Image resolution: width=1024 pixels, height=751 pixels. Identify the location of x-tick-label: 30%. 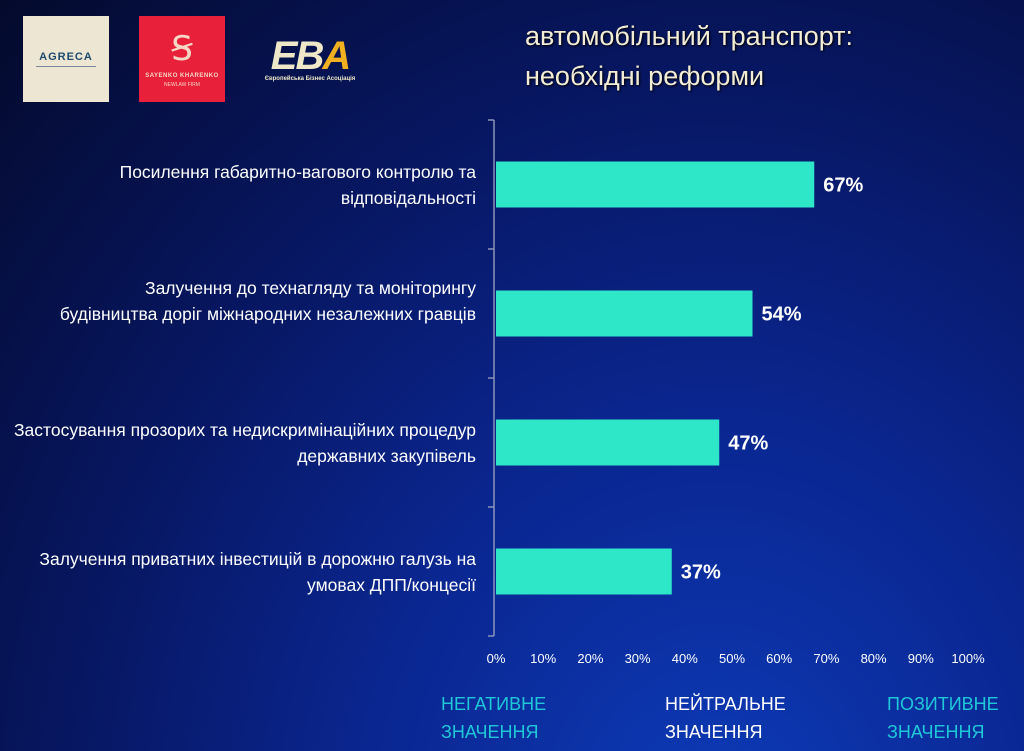
(638, 658).